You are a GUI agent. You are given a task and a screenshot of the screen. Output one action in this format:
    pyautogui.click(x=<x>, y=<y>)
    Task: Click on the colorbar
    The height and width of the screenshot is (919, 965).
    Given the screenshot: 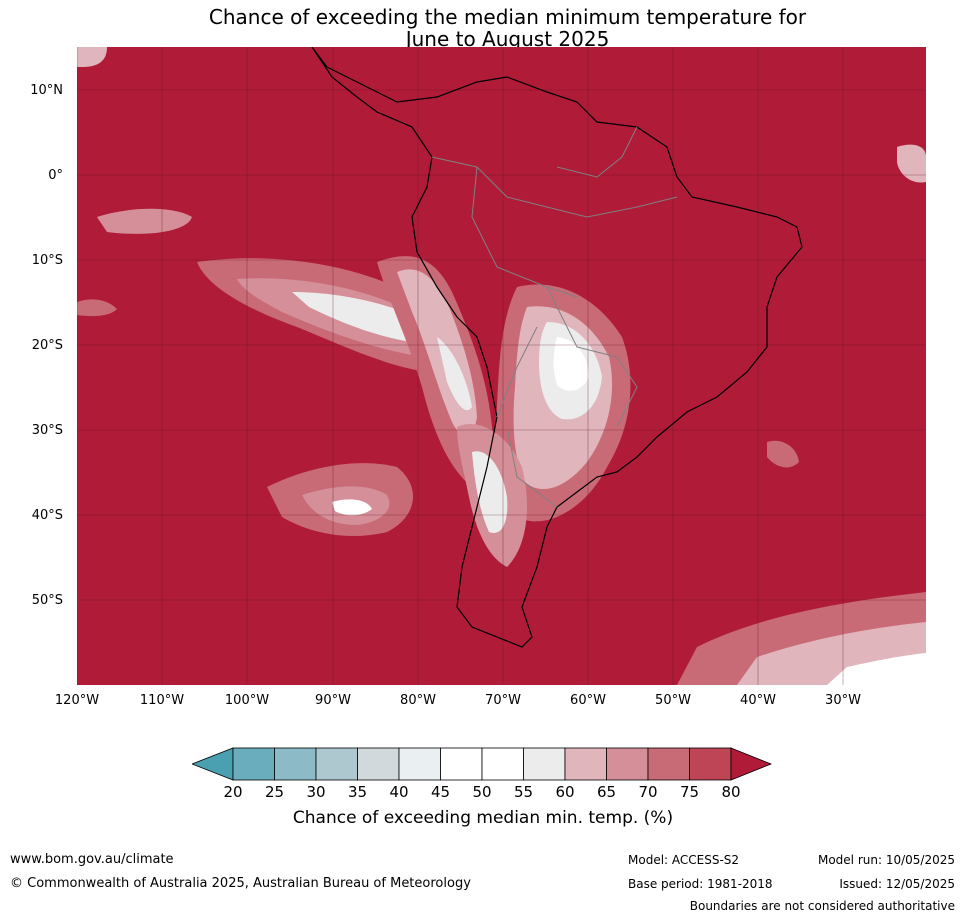 What is the action you would take?
    pyautogui.click(x=482, y=764)
    